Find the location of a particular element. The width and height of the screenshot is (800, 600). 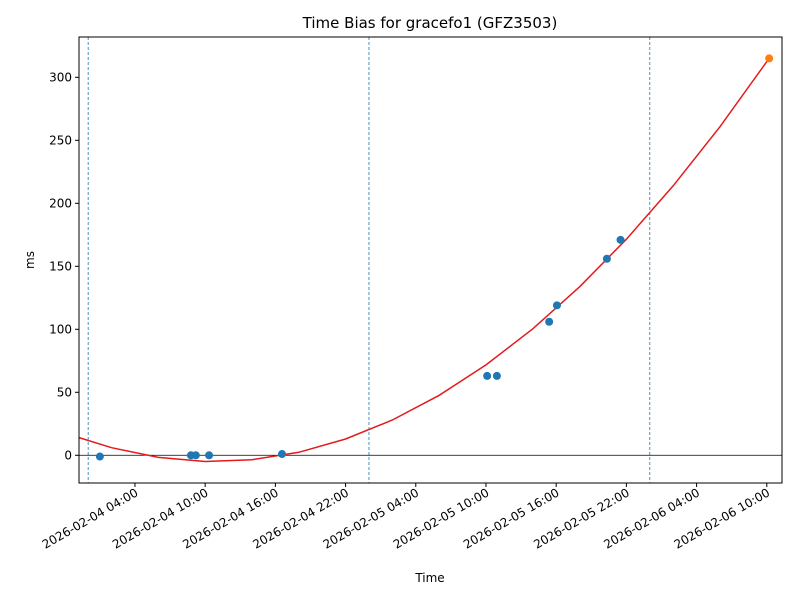

y-axis-label: ms is located at coordinates (30, 260).